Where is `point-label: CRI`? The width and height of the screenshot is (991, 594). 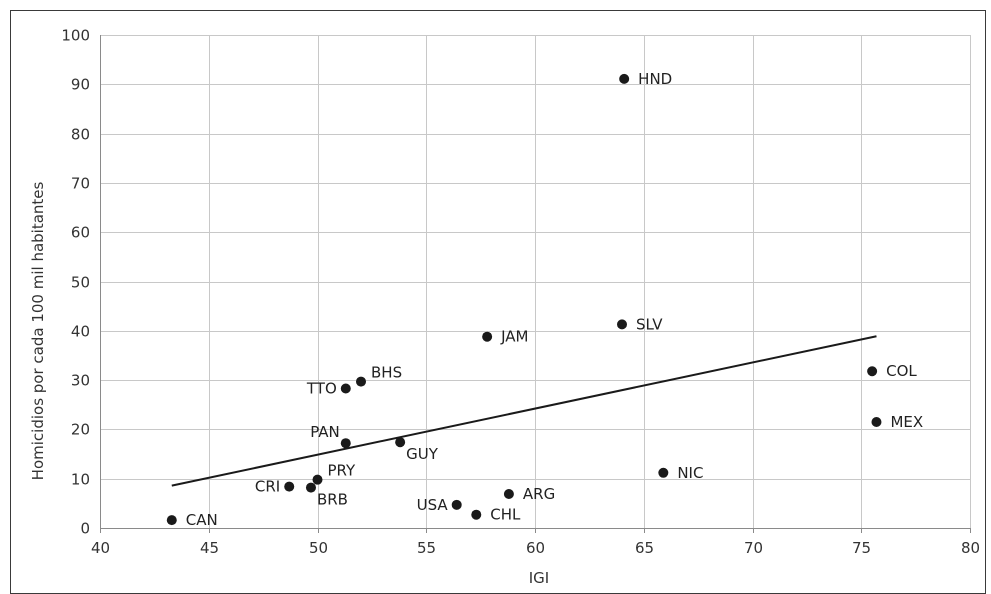 point-label: CRI is located at coordinates (267, 487).